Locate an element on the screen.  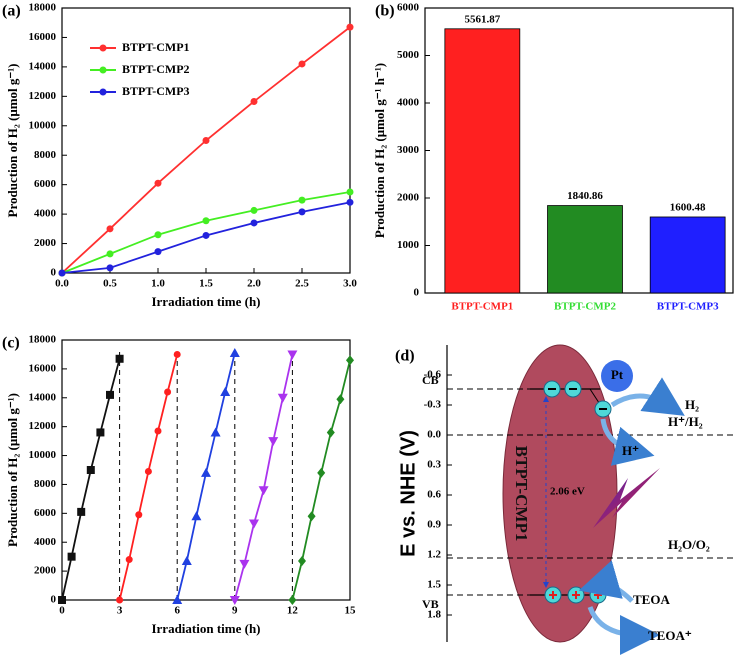
panel-label: (d) is located at coordinates (405, 356).